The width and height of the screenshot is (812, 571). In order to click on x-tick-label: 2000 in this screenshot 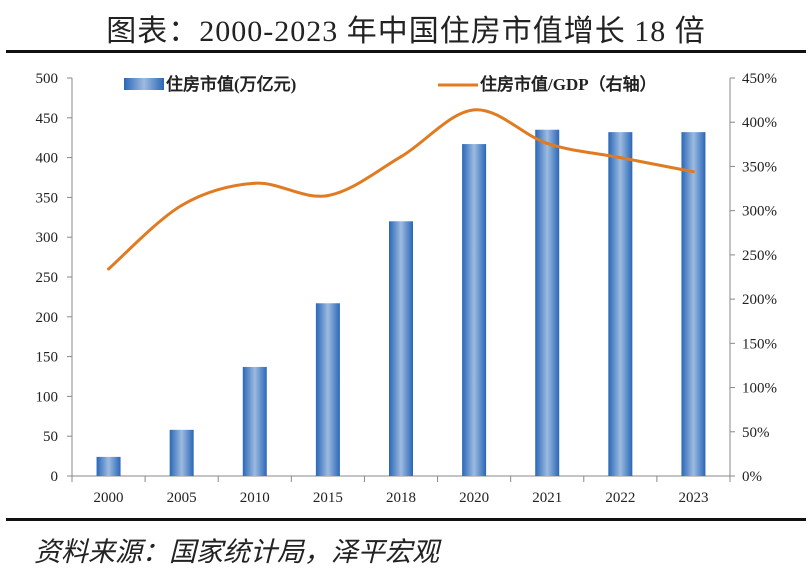, I will do `click(109, 498)`.